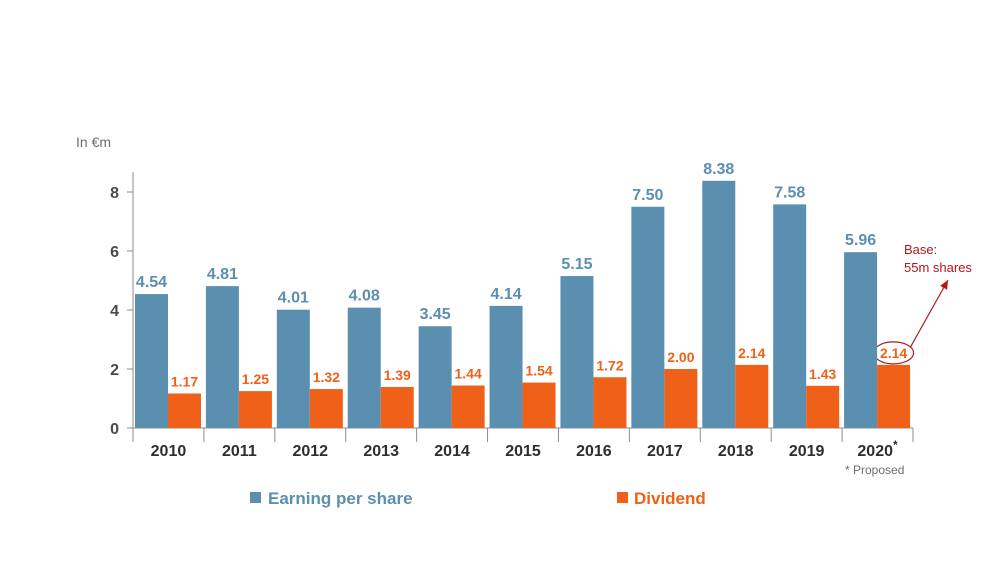 The image size is (1000, 563). Describe the element at coordinates (505, 294) in the screenshot. I see `data-label-earning-per-share: 4.14` at that location.